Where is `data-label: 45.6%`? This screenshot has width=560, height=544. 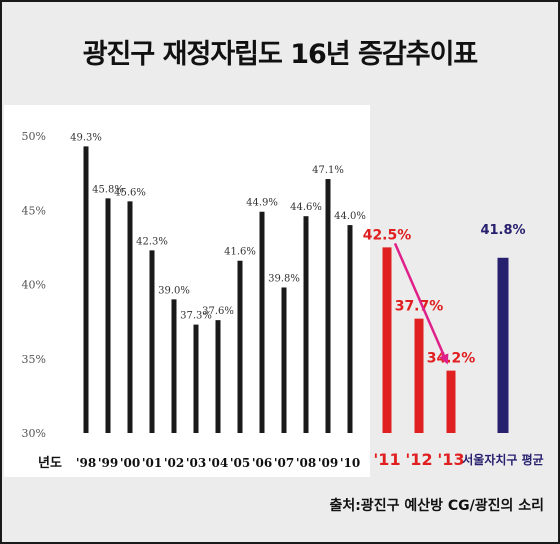
data-label: 45.6% is located at coordinates (130, 192).